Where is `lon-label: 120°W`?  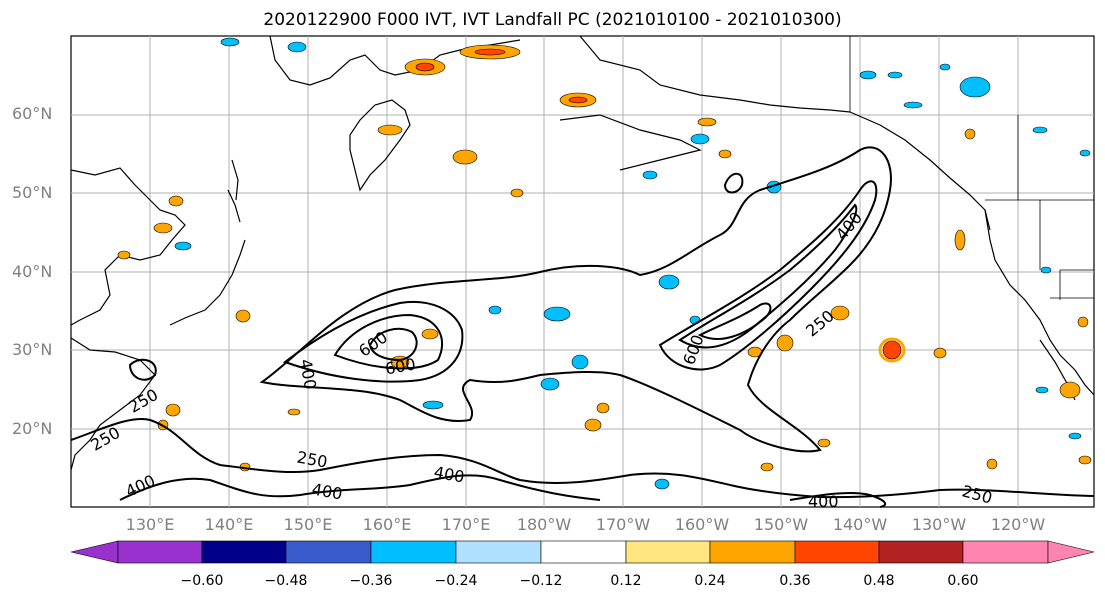 lon-label: 120°W is located at coordinates (1018, 524).